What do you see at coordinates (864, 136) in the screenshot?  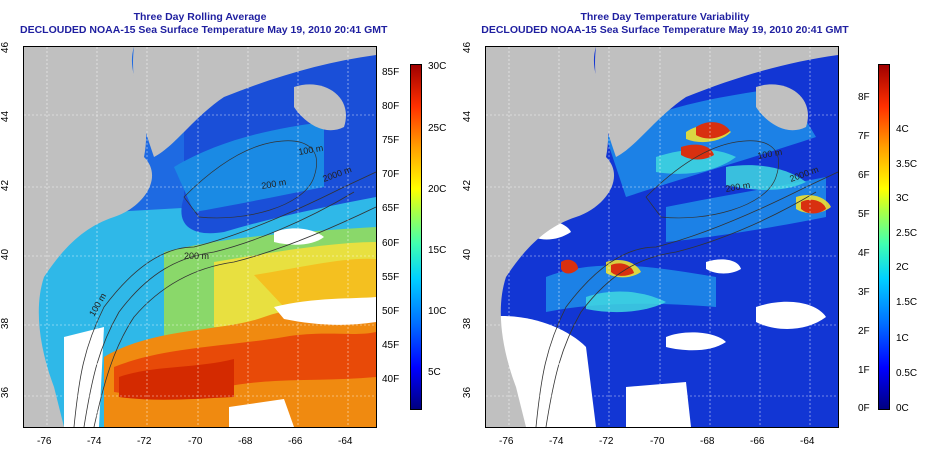 I see `colorbar-label-f: 7F` at bounding box center [864, 136].